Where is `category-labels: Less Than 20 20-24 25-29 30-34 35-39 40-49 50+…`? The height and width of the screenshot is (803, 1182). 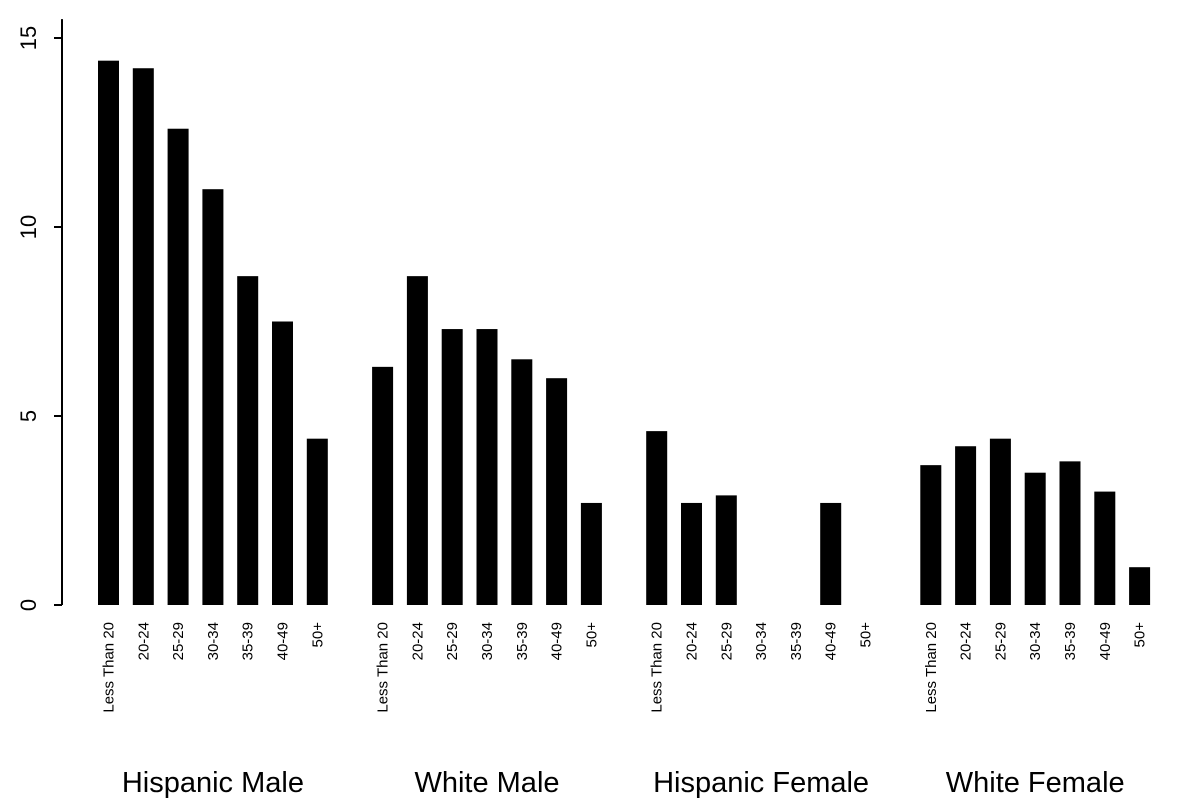
category-labels: Less Than 20 20-24 25-29 30-34 35-39 40-49 50+… is located at coordinates (625, 667).